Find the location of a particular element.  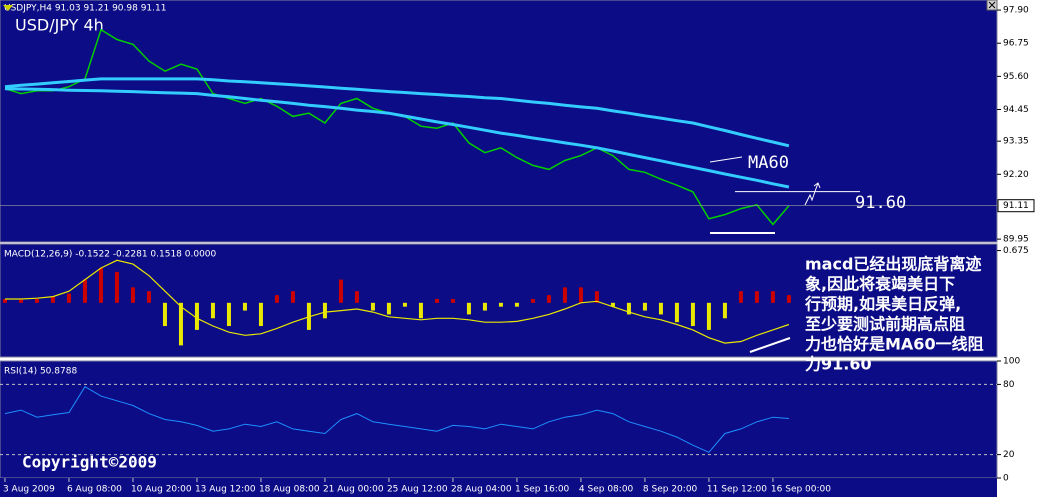

y-tick-label: 0.675 is located at coordinates (1016, 251).